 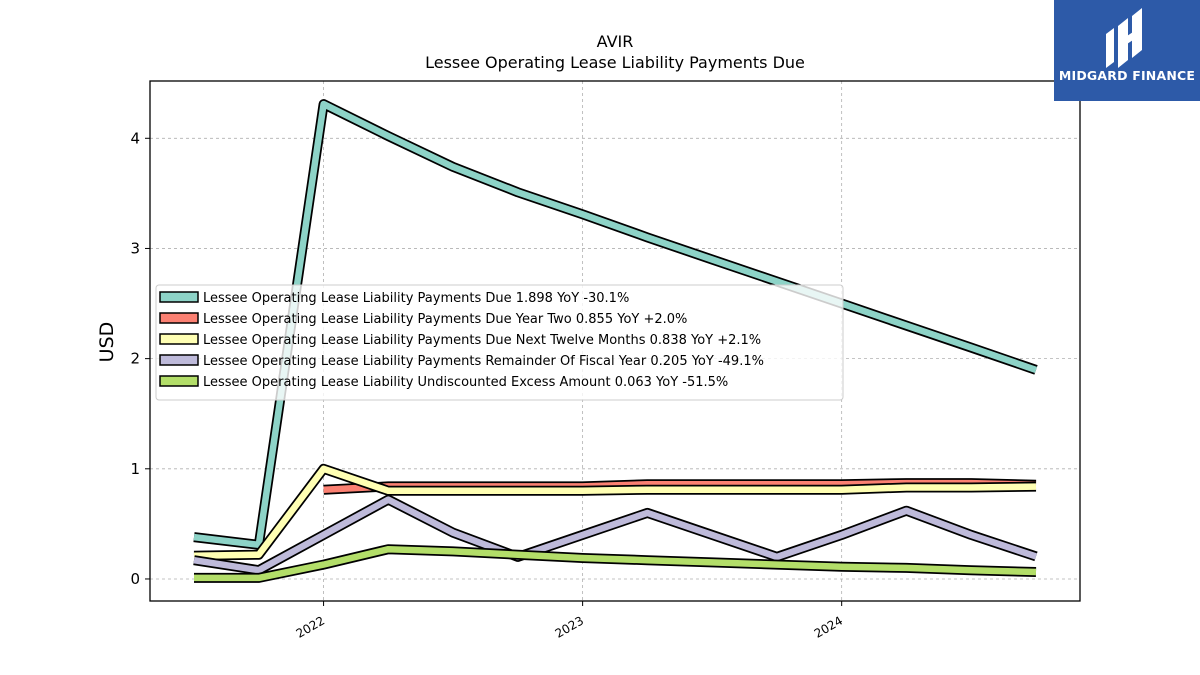 I want to click on legend-box, so click(x=499, y=342).